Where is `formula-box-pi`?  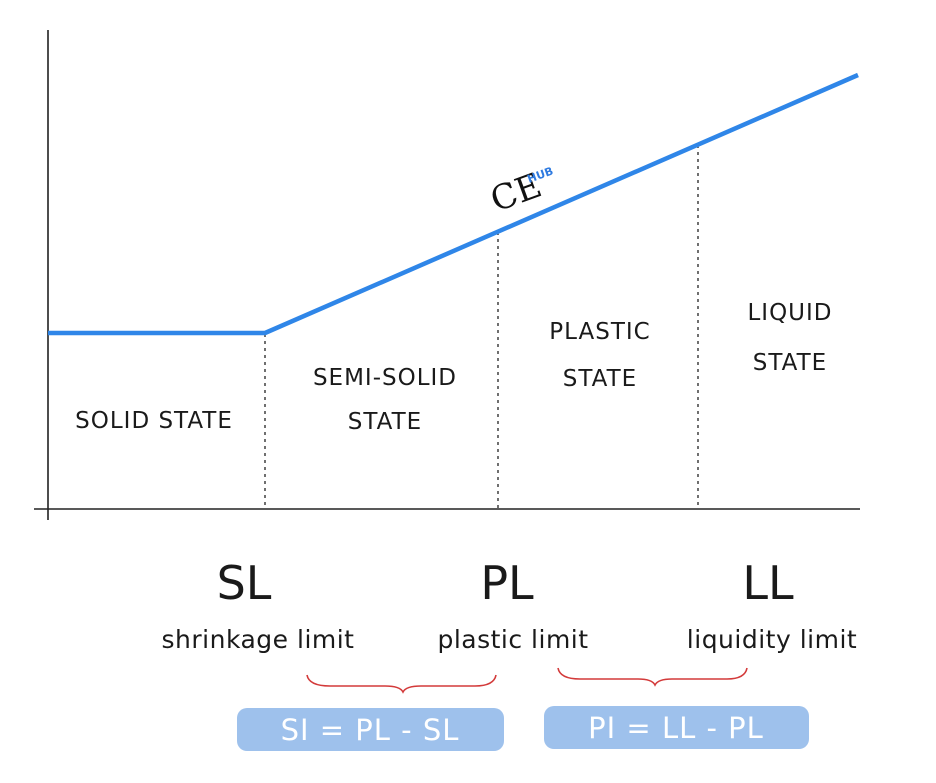 formula-box-pi is located at coordinates (676, 727).